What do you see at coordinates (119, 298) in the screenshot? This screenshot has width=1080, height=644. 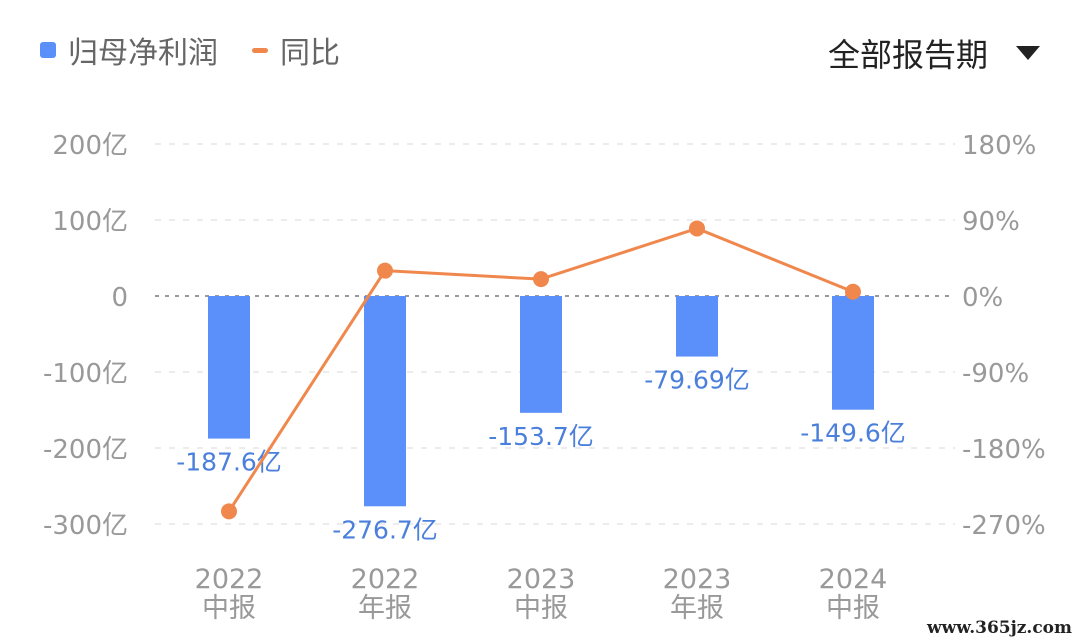 I see `left-tick-label: 0` at bounding box center [119, 298].